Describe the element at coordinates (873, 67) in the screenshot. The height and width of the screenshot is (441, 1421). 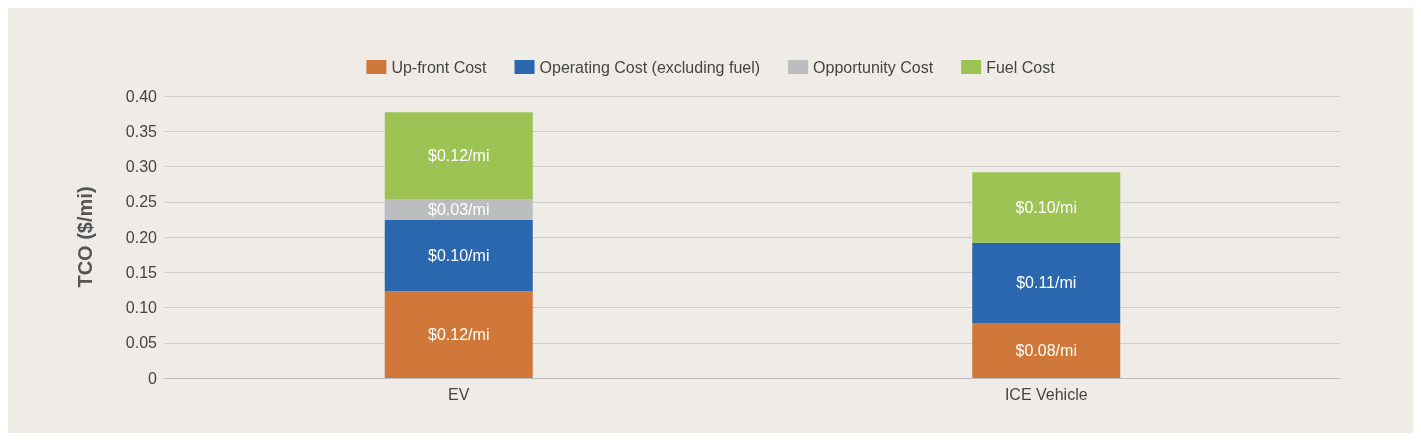
I see `legend-label: Opportunity Cost` at that location.